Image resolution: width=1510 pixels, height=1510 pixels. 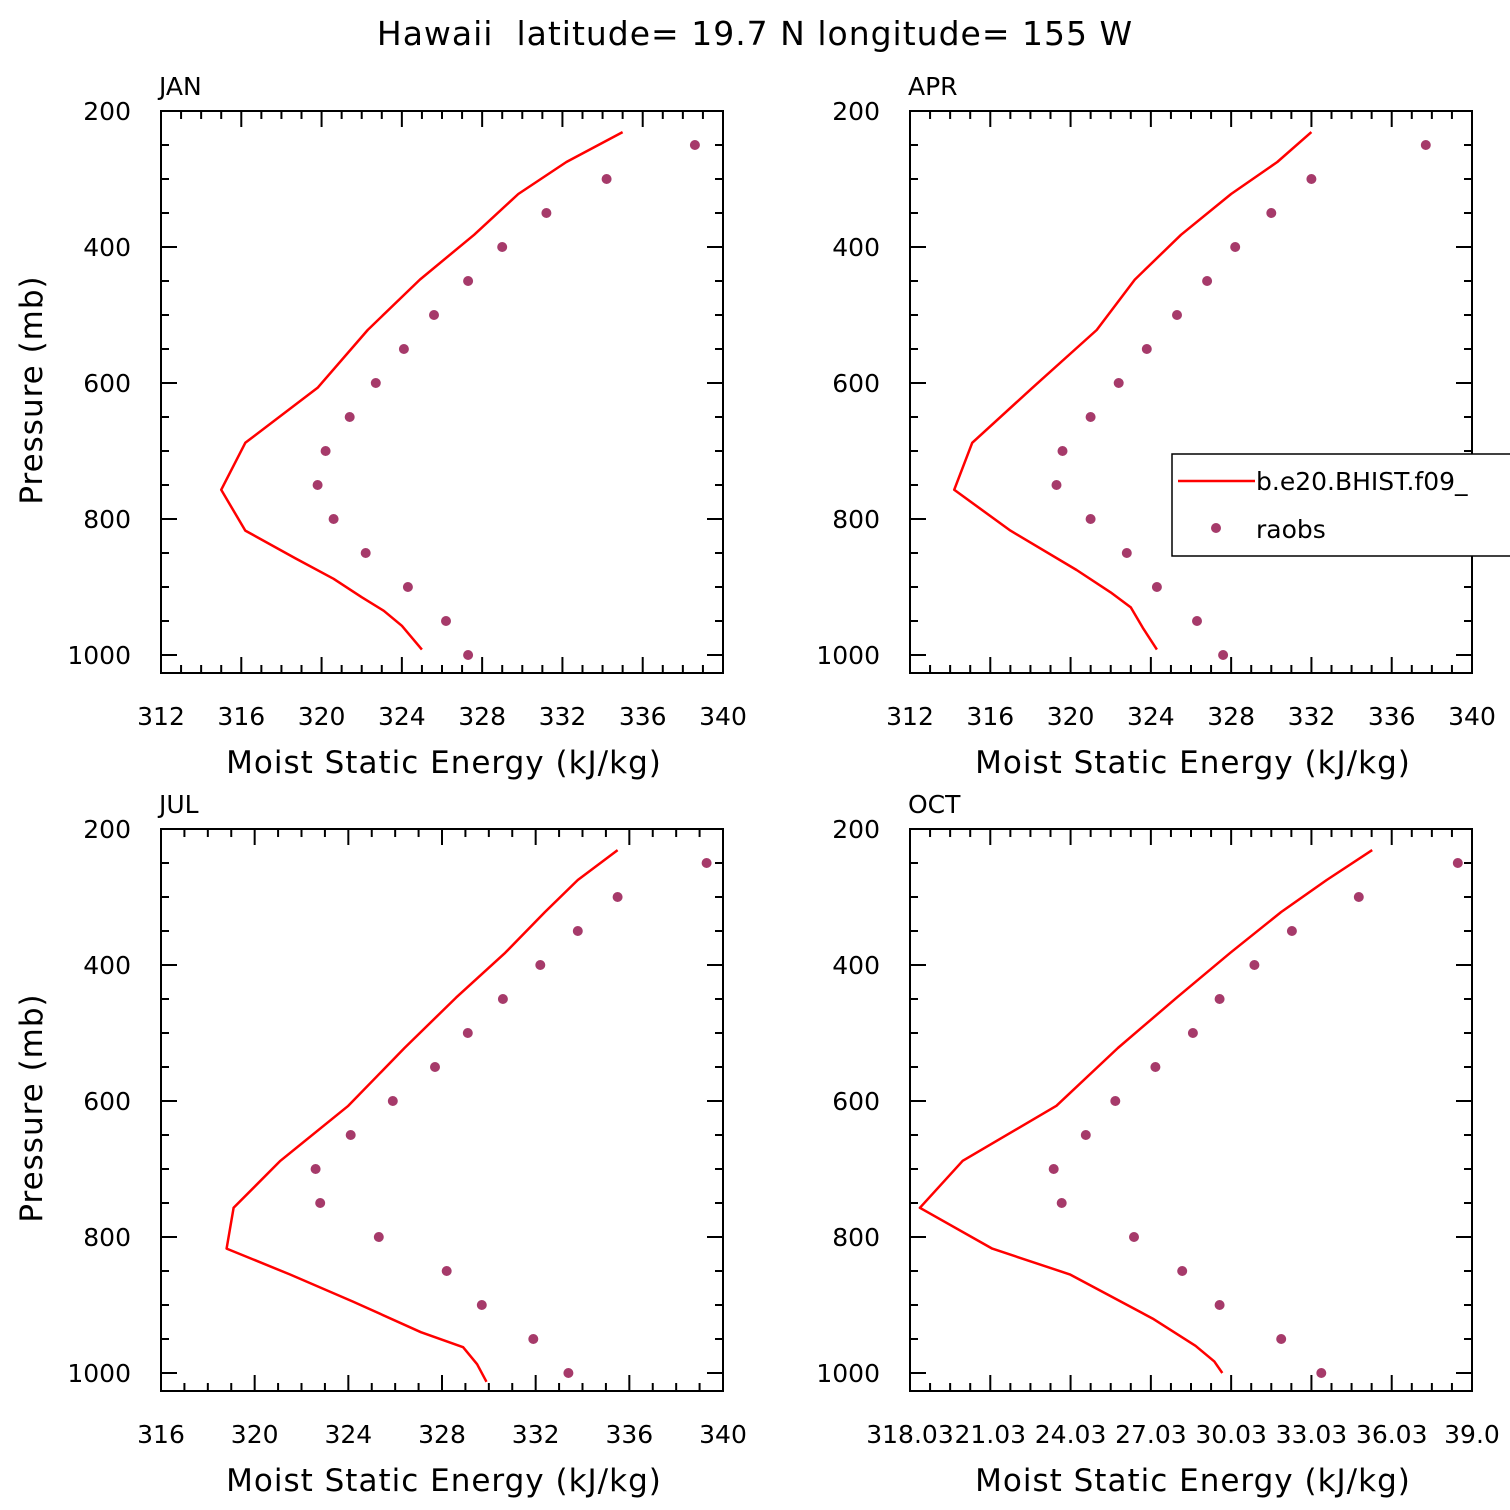 What do you see at coordinates (421, 390) in the screenshot?
I see `model-line-jan` at bounding box center [421, 390].